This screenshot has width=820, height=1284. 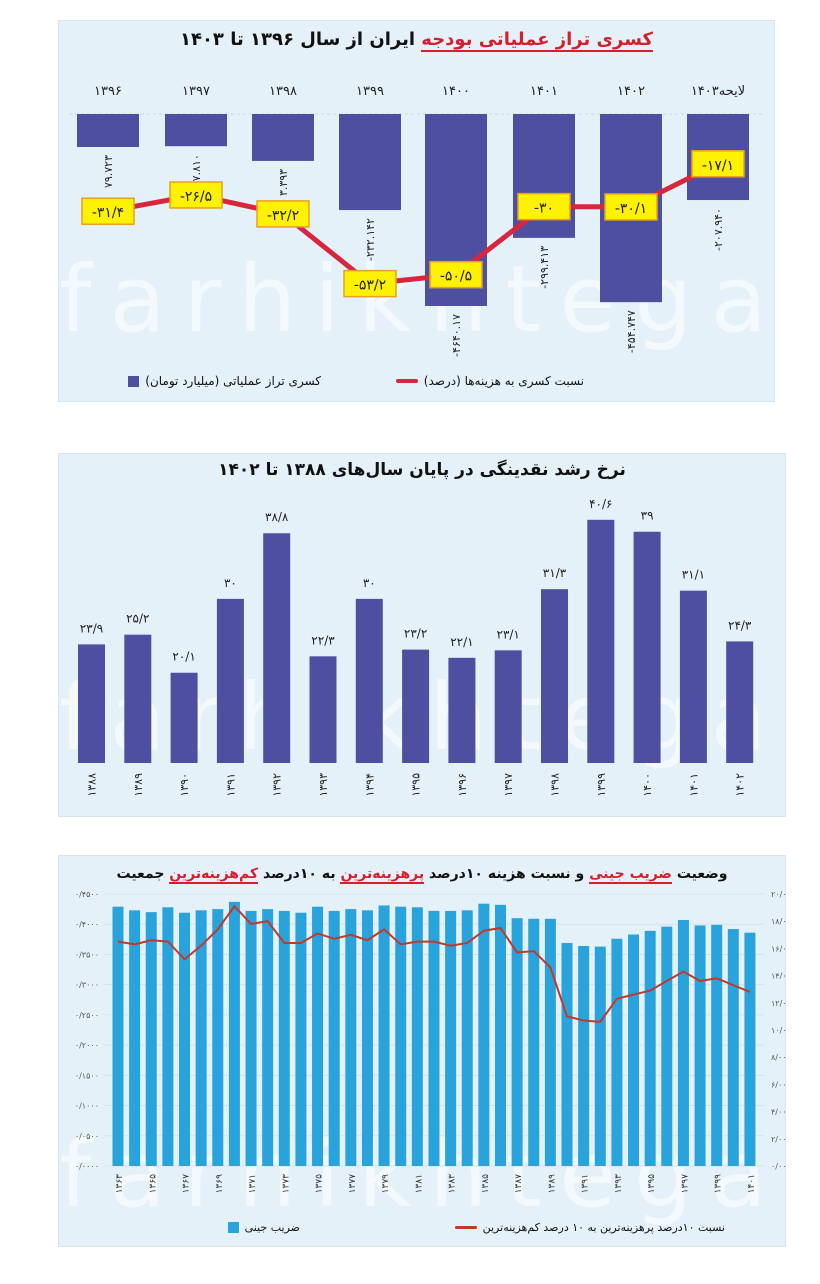 I want to click on year-label: ۱۳۹۳, so click(x=619, y=1184).